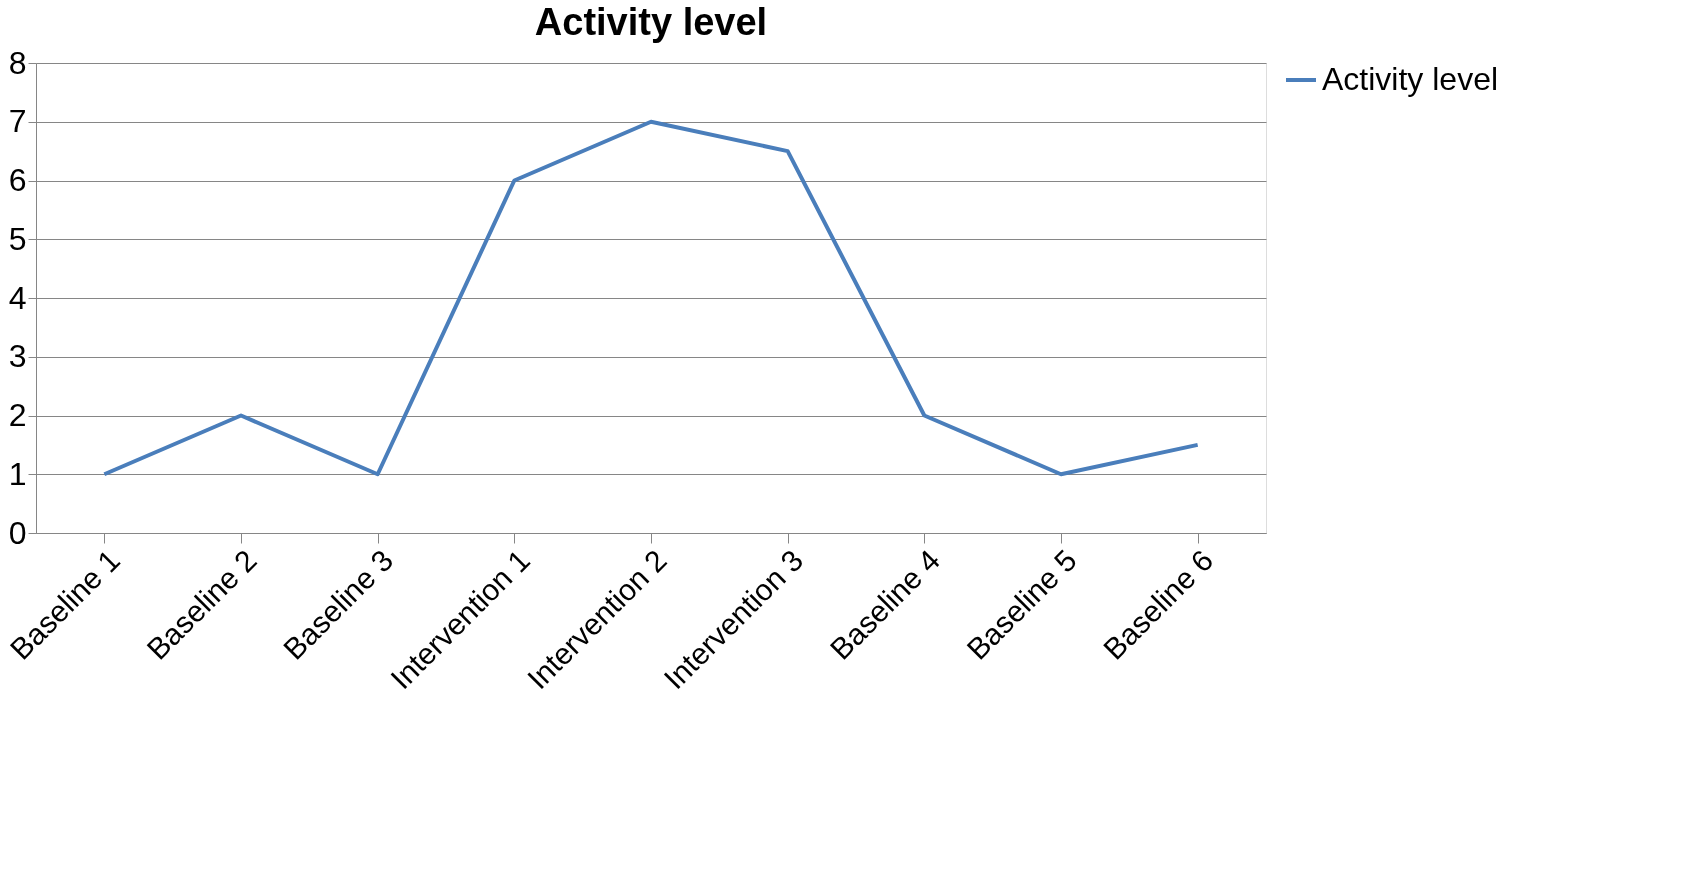  I want to click on y-tick-label: 1, so click(17, 473).